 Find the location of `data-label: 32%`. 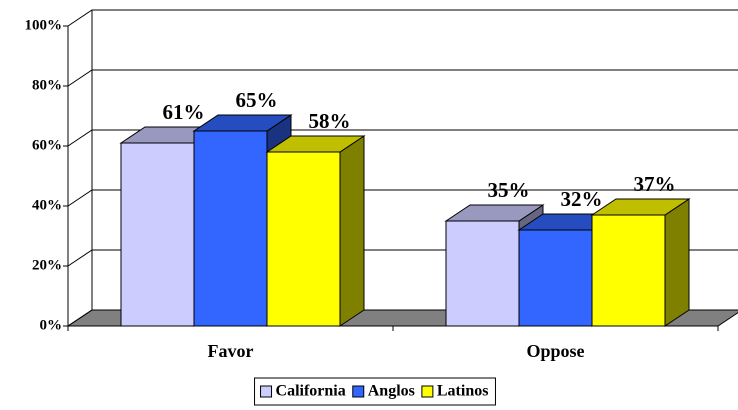

data-label: 32% is located at coordinates (582, 199).